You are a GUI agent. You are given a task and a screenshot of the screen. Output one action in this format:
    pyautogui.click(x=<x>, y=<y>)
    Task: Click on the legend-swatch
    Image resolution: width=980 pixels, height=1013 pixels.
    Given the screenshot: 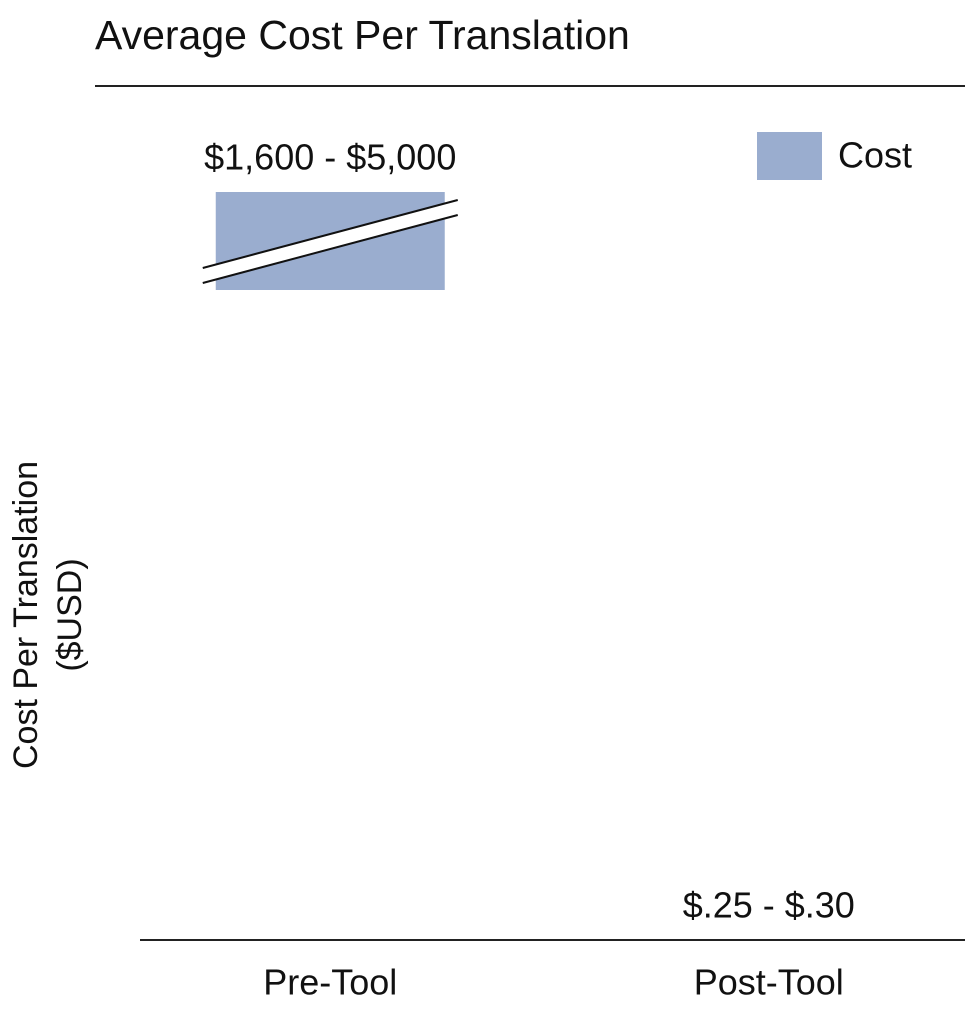 What is the action you would take?
    pyautogui.click(x=789, y=156)
    